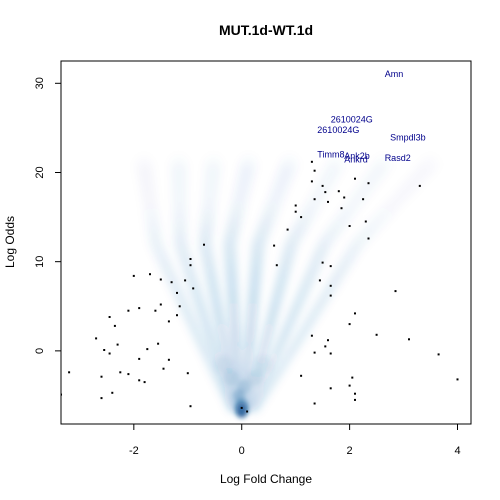  What do you see at coordinates (40, 83) in the screenshot?
I see `y-tick-label: 30` at bounding box center [40, 83].